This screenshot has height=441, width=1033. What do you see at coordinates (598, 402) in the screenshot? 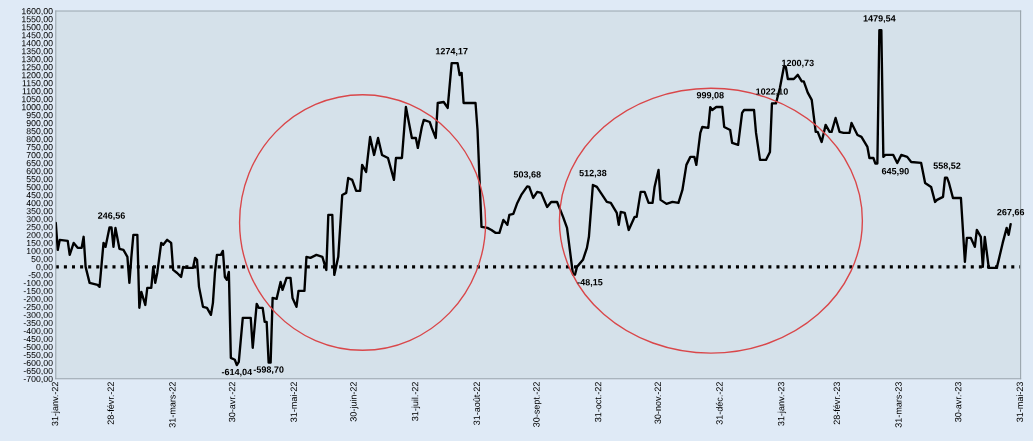
I see `x-tick-label: 31-oct.-22` at bounding box center [598, 402].